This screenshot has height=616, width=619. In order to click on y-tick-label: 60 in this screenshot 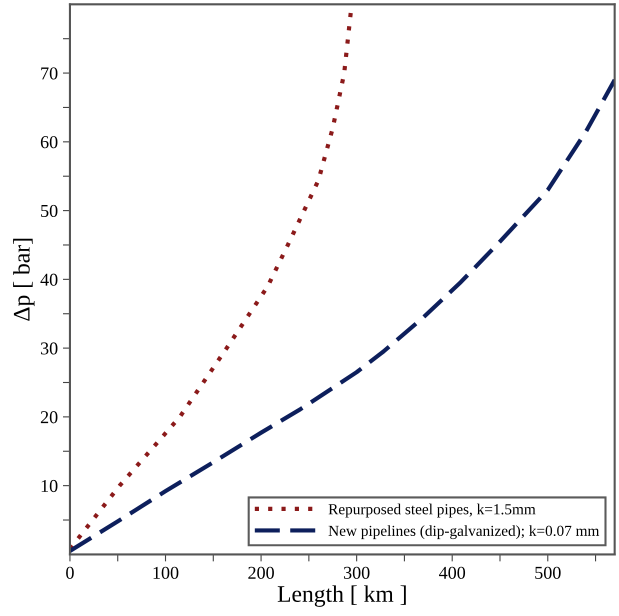, I will do `click(49, 142)`.